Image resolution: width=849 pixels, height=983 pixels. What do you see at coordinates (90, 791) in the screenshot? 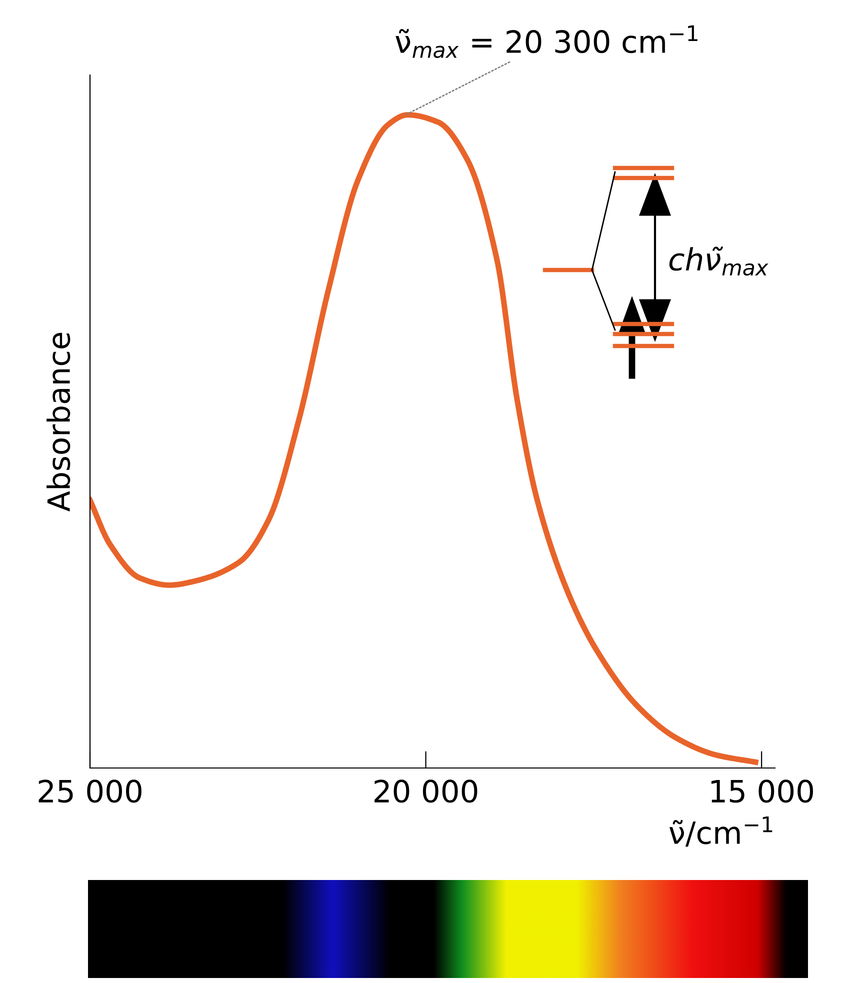
I see `x-tick-label: 25 000` at bounding box center [90, 791].